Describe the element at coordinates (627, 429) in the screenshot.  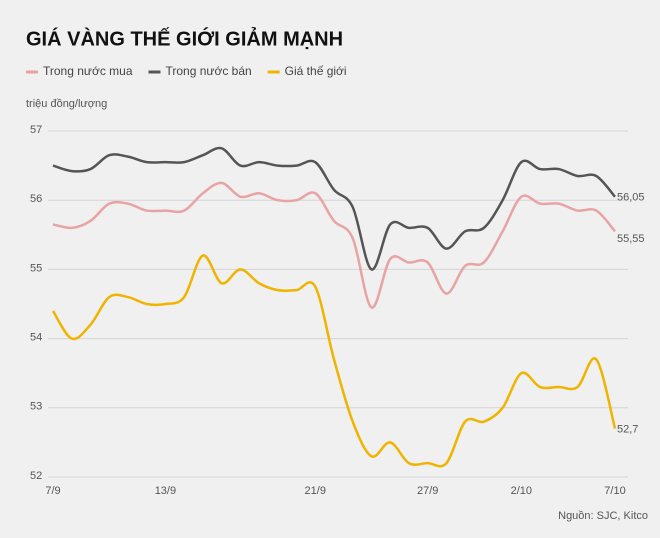
I see `value-label: 52,7` at that location.